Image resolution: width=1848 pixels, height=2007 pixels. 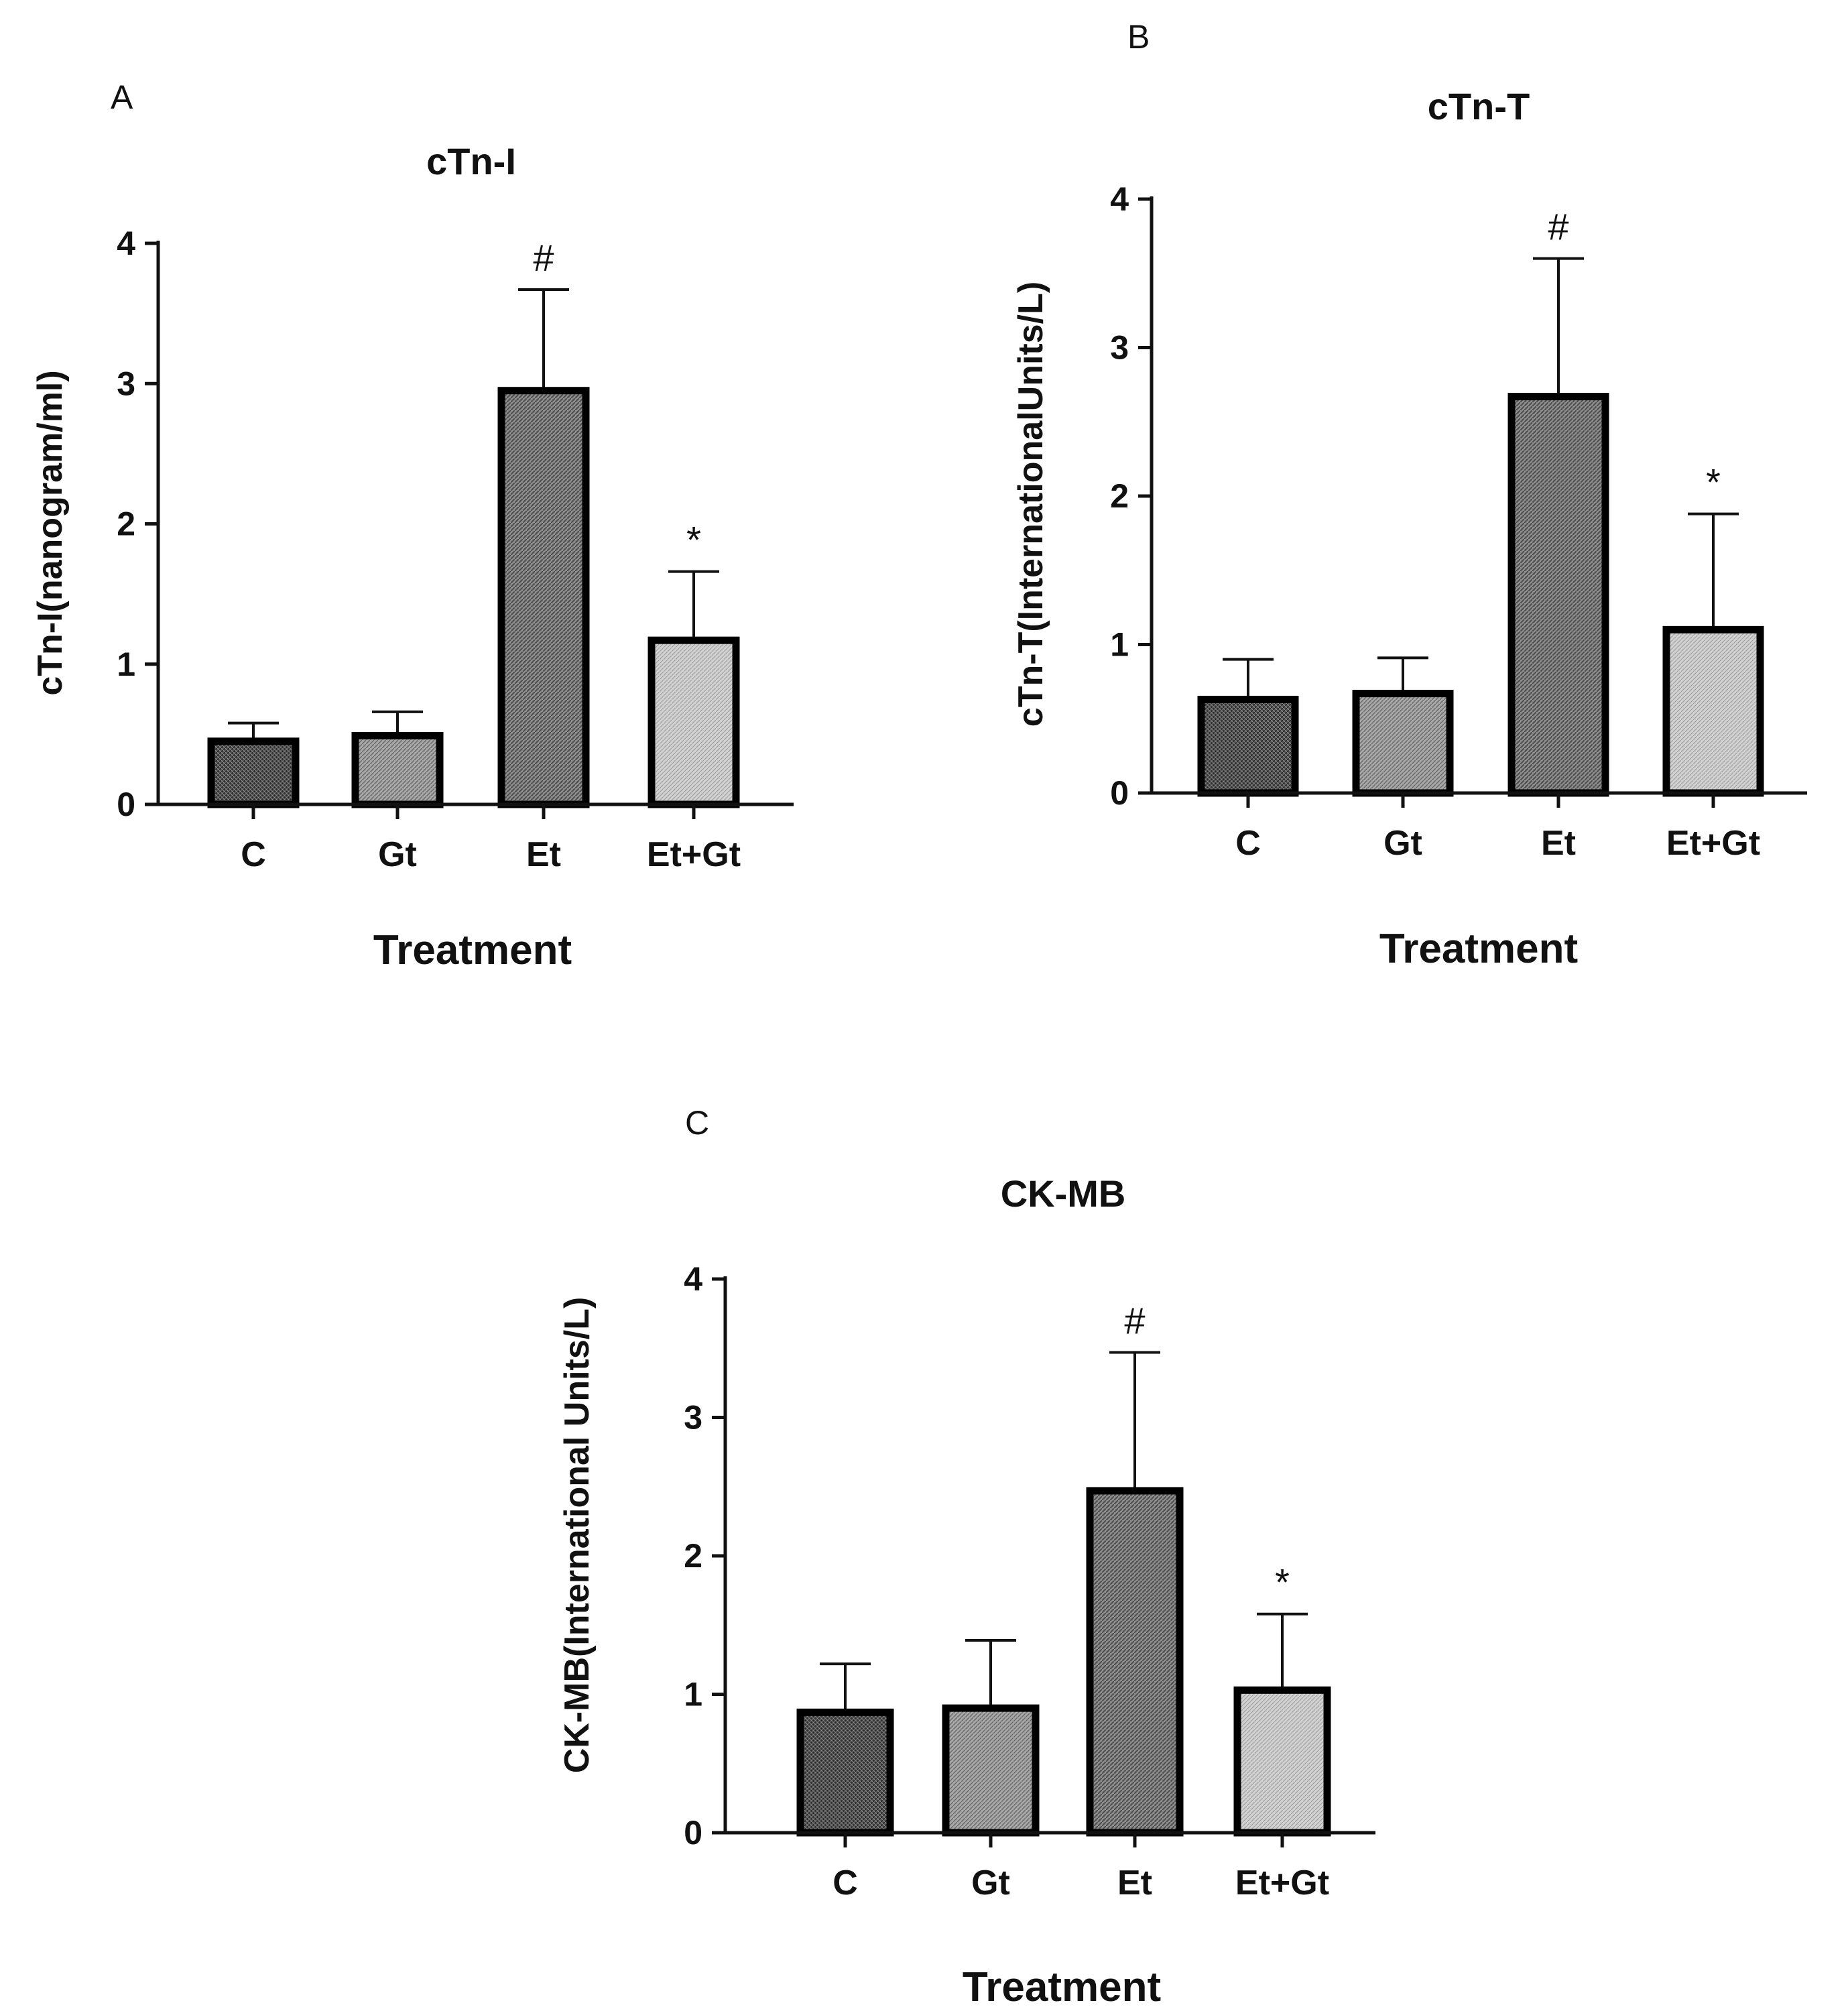 I want to click on chart-title: cTn-I, so click(x=471, y=161).